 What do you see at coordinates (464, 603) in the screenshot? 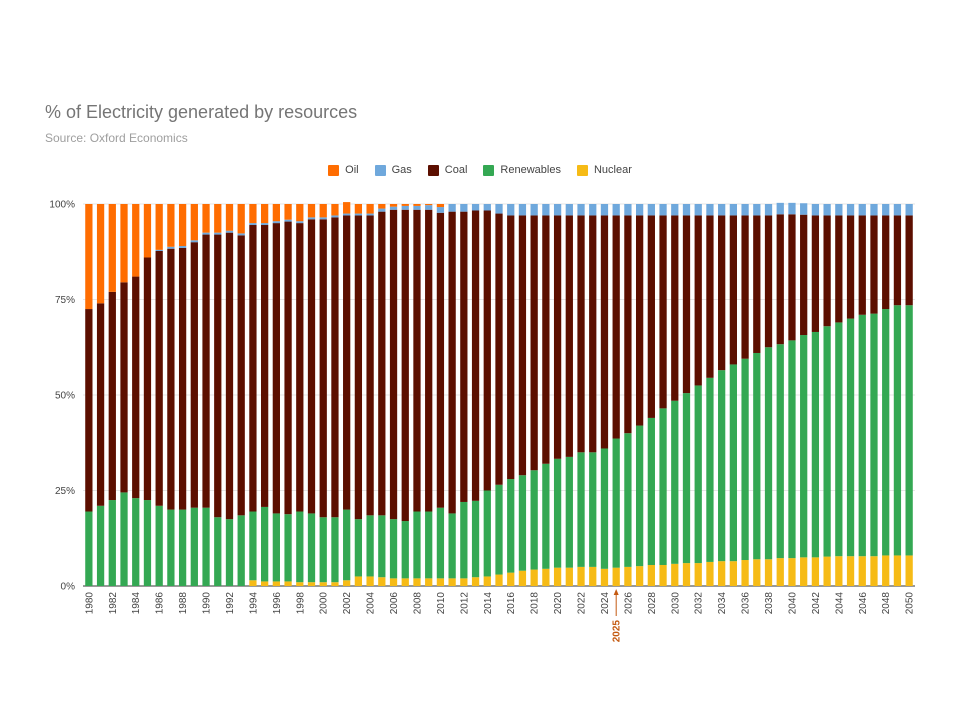
I see `x-tick-label: 2012` at bounding box center [464, 603].